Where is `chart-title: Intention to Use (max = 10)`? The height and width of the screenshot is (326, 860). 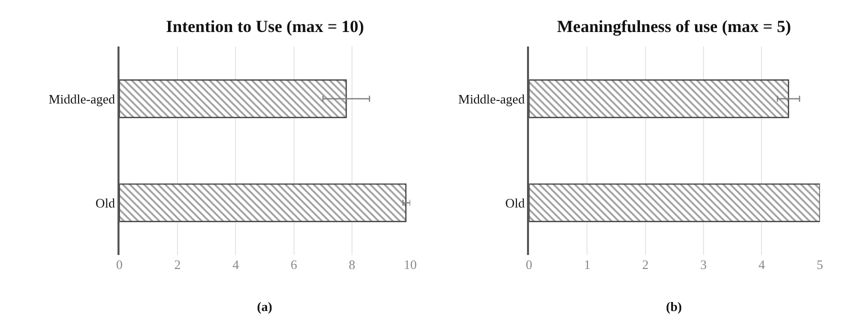 chart-title: Intention to Use (max = 10) is located at coordinates (265, 26).